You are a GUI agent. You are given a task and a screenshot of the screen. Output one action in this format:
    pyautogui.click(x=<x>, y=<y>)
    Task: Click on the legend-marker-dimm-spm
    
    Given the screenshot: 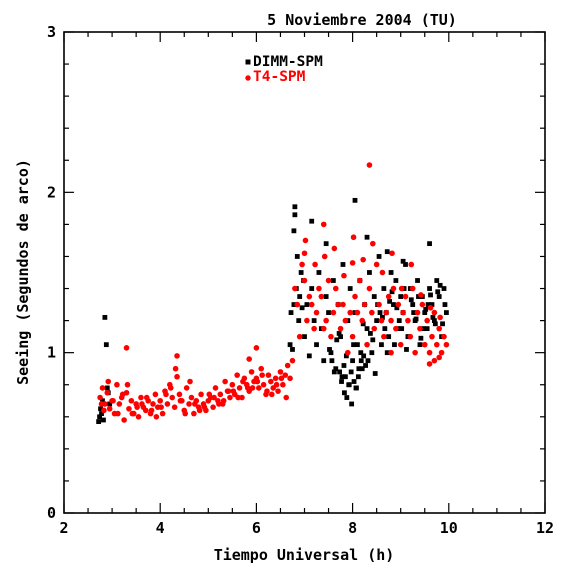 What is the action you would take?
    pyautogui.click(x=248, y=62)
    